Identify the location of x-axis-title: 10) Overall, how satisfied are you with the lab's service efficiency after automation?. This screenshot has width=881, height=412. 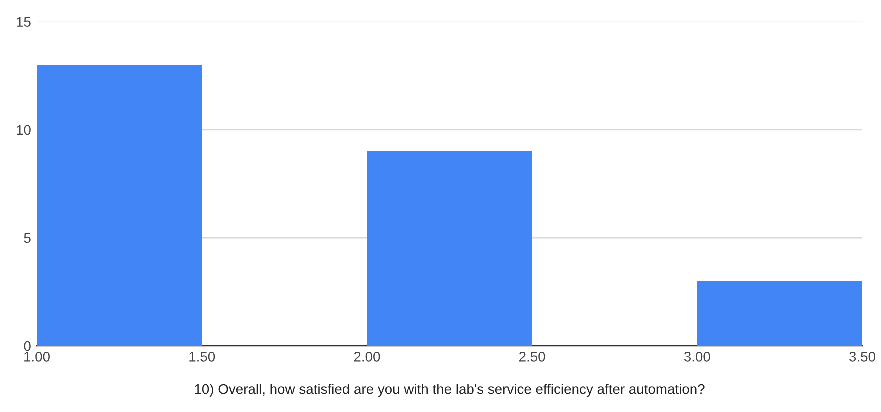
(450, 390).